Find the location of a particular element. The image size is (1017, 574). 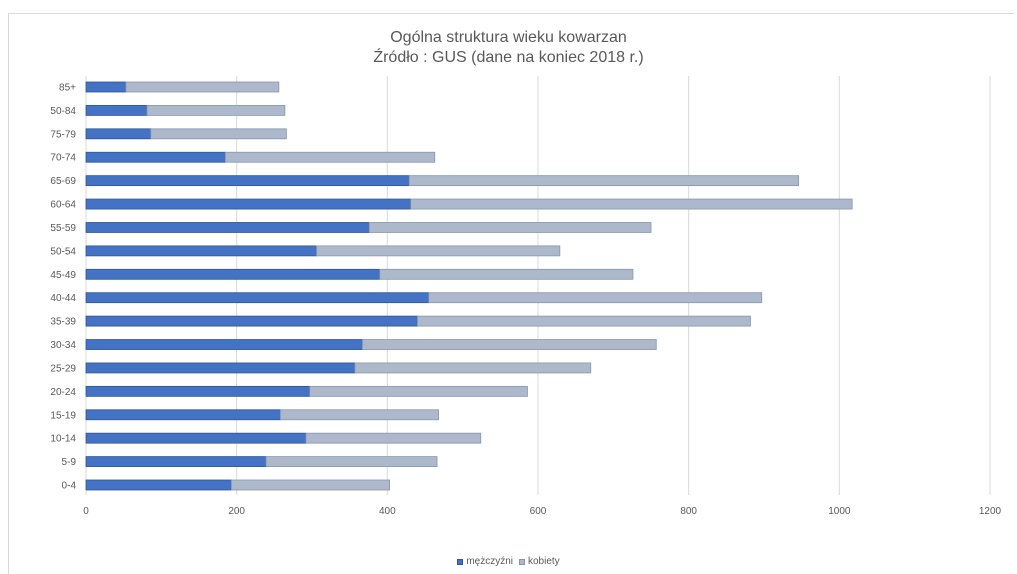

legend: mężczyźni kobiety is located at coordinates (508, 561).